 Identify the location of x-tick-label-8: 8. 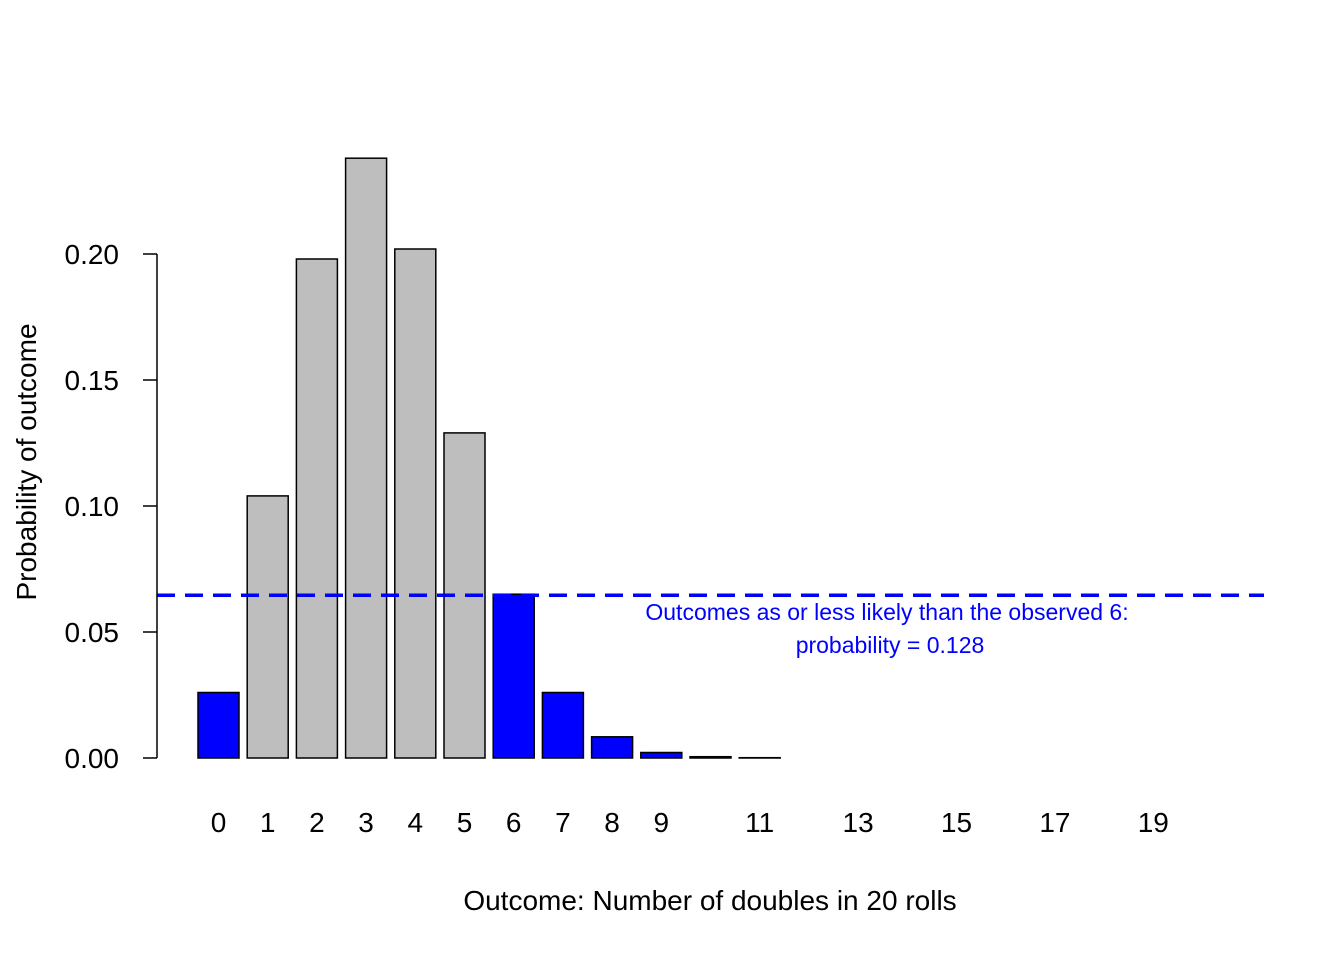
(612, 822).